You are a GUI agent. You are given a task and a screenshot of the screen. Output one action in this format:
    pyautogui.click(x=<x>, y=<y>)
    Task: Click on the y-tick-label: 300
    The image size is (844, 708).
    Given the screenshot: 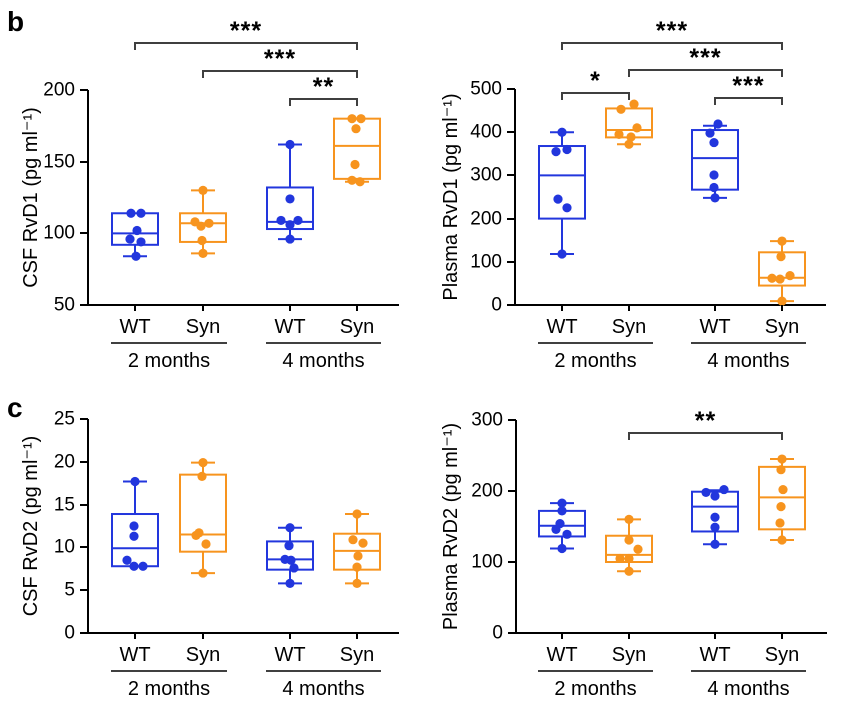 What is the action you would take?
    pyautogui.click(x=487, y=420)
    